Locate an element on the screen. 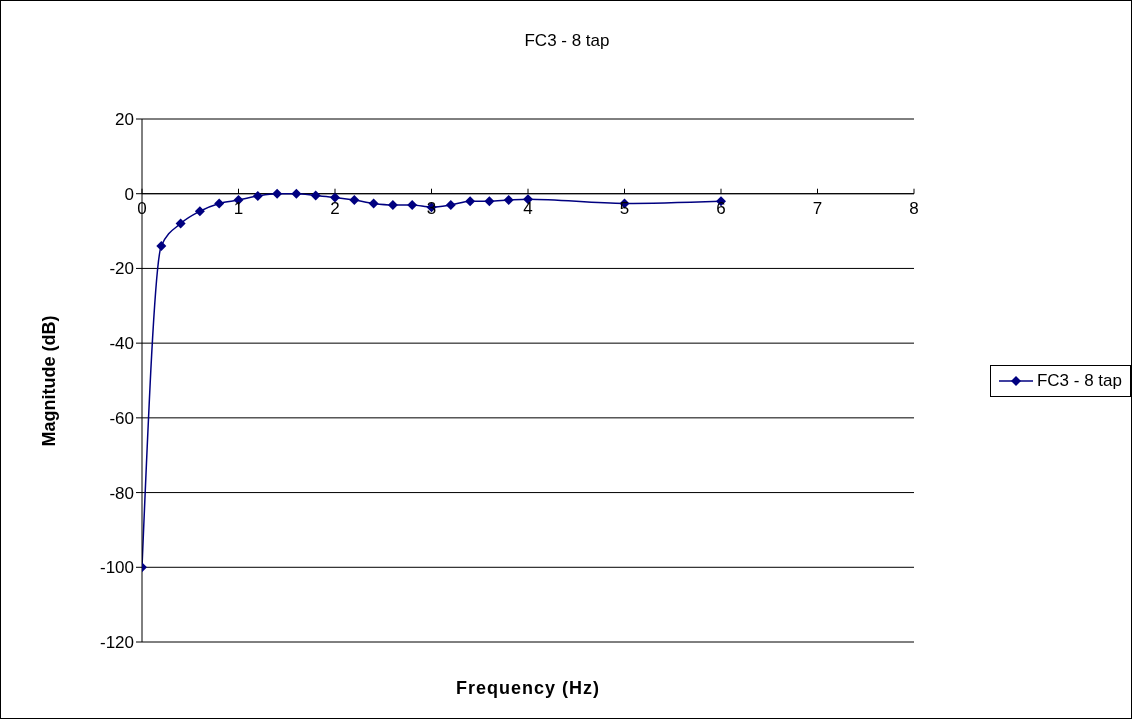  y-tick-label: -20 is located at coordinates (121, 269).